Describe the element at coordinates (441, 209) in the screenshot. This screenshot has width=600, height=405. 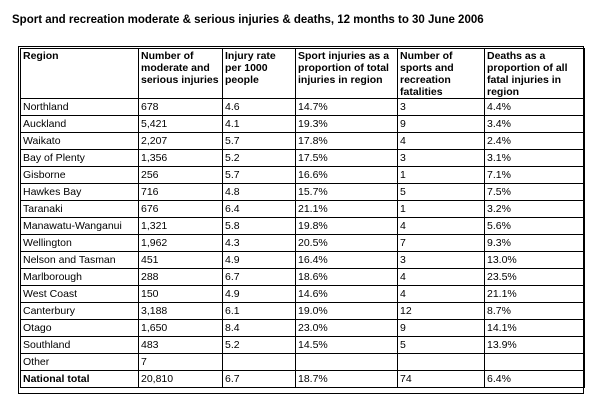
I see `cell-fatalities: 1` at that location.